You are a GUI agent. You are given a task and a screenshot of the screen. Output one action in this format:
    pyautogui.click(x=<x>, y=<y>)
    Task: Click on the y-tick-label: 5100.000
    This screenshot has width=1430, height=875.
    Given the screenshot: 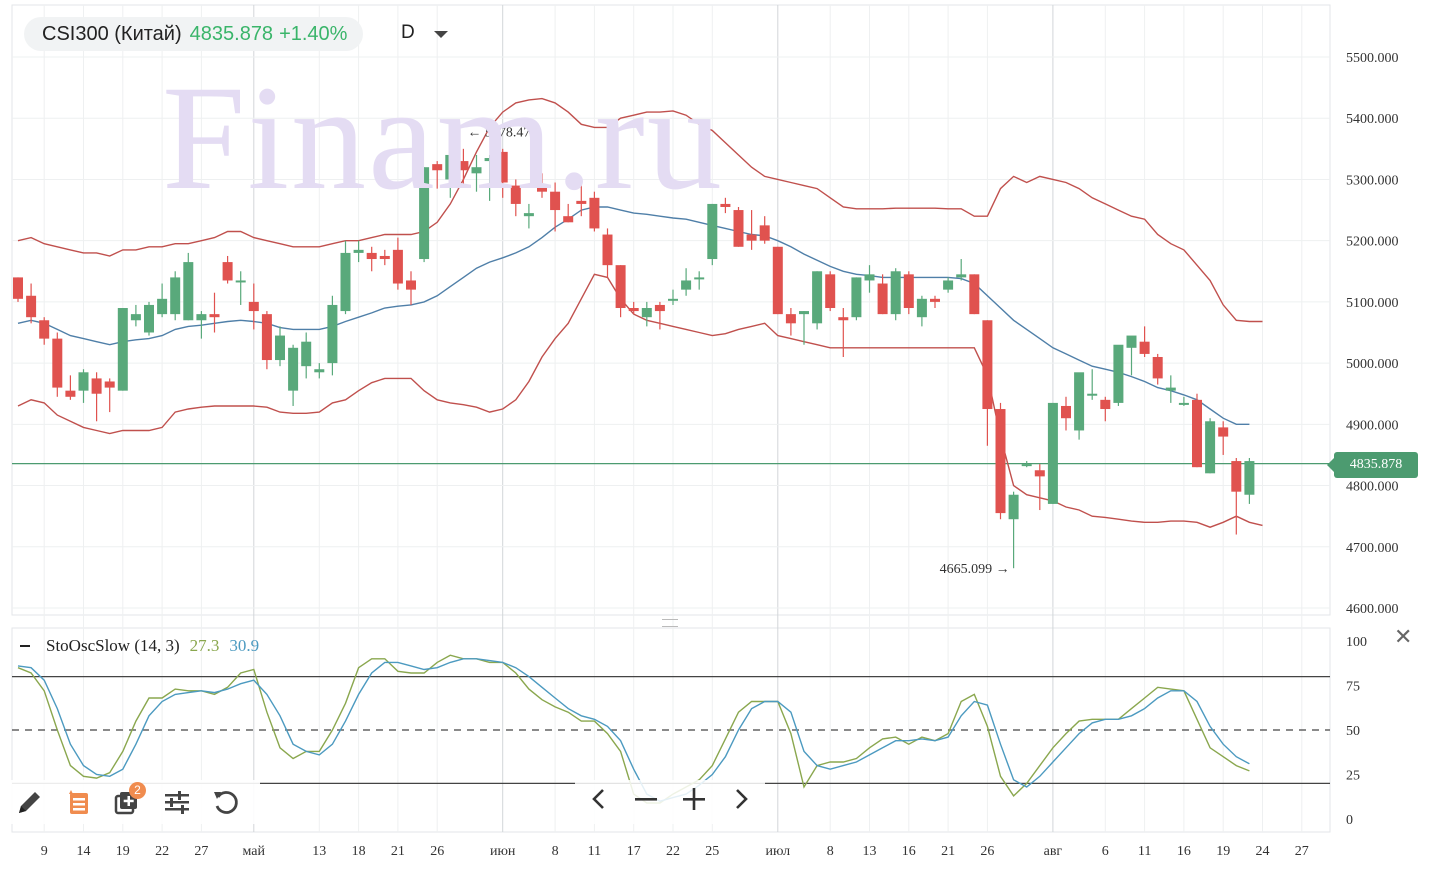 What is the action you would take?
    pyautogui.click(x=1372, y=303)
    